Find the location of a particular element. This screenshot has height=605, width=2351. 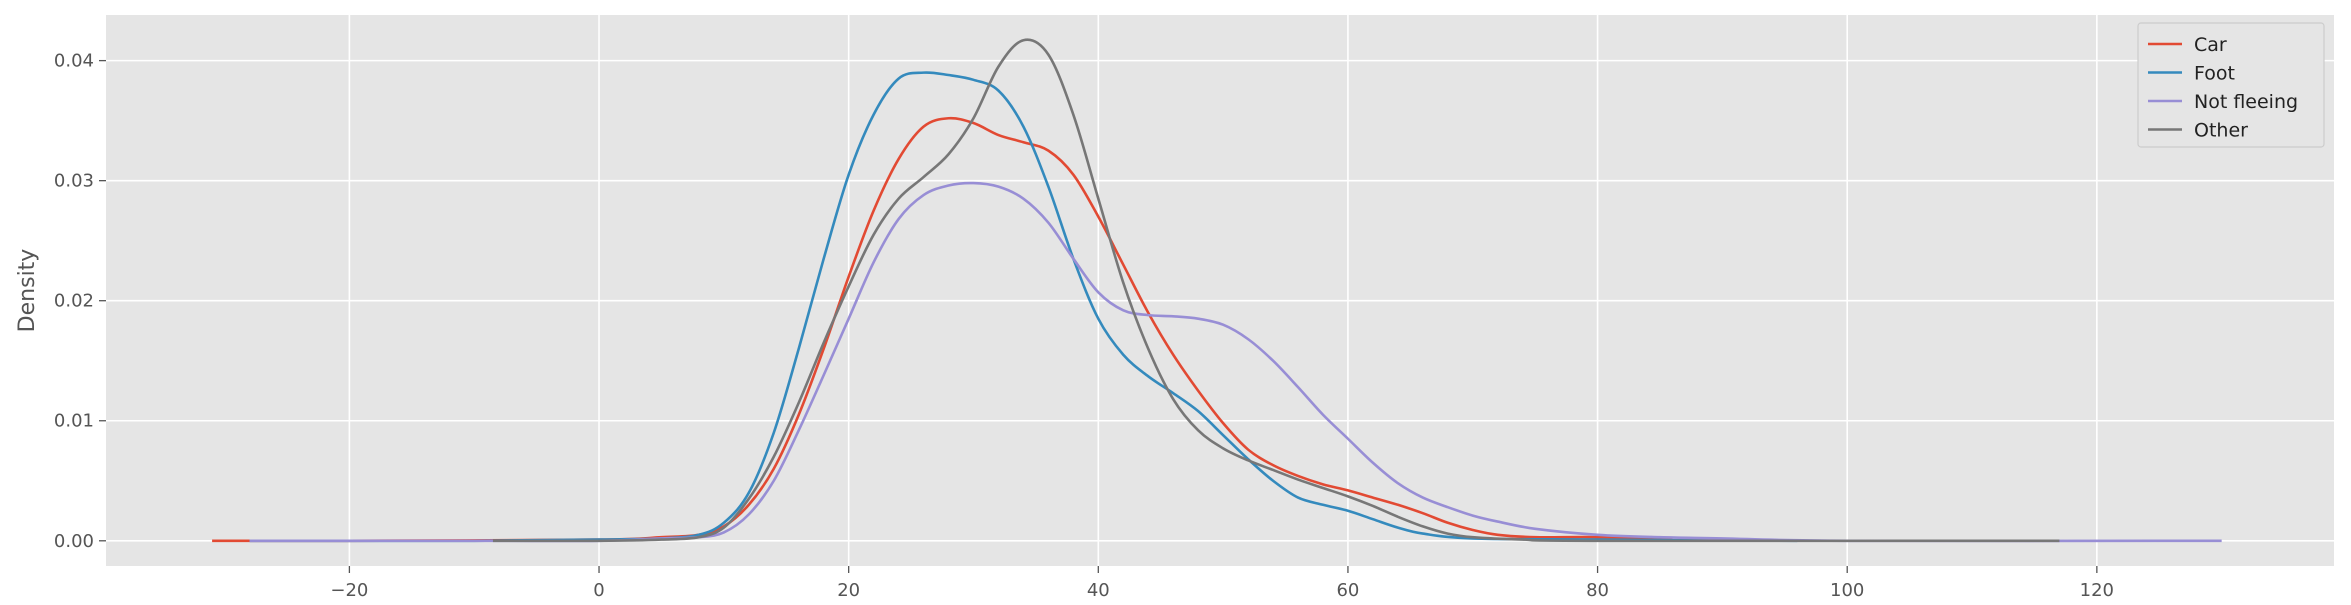

y-tick-label: 0.01 is located at coordinates (74, 421).